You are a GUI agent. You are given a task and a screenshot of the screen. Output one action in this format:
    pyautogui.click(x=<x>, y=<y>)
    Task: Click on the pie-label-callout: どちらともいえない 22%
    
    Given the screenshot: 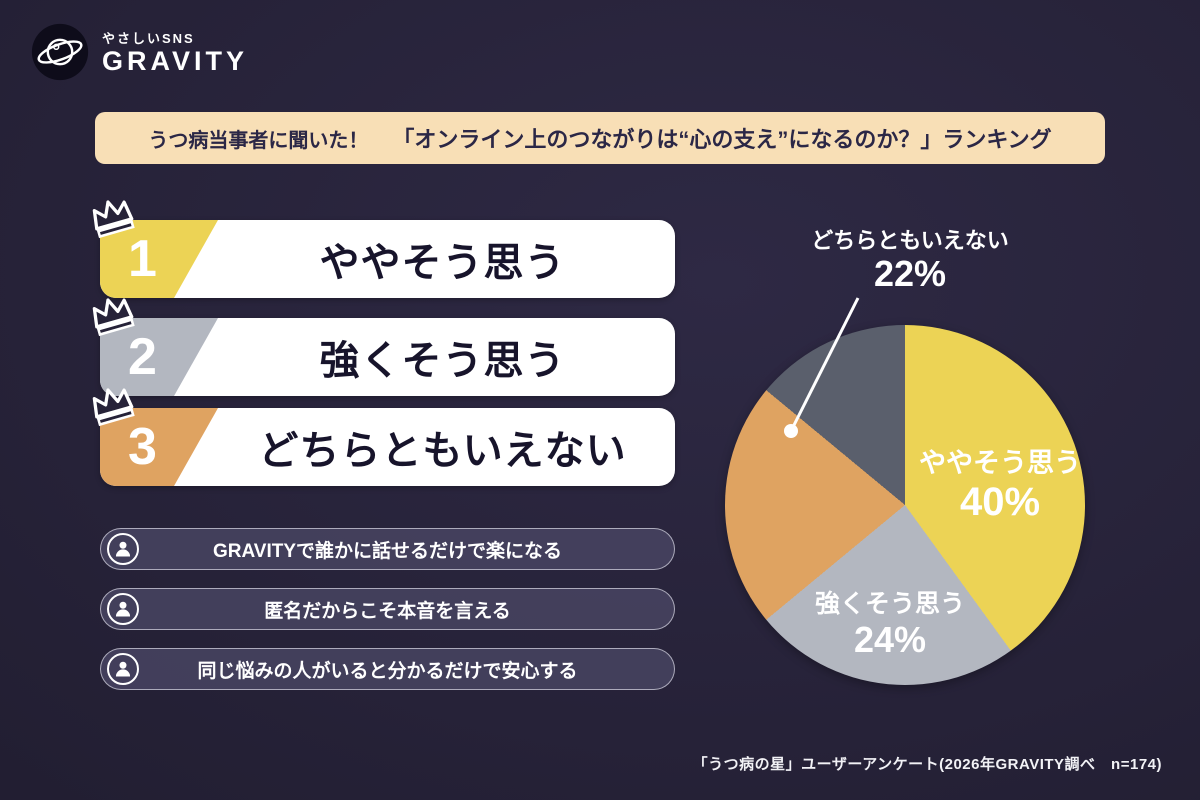 What is the action you would take?
    pyautogui.click(x=910, y=261)
    